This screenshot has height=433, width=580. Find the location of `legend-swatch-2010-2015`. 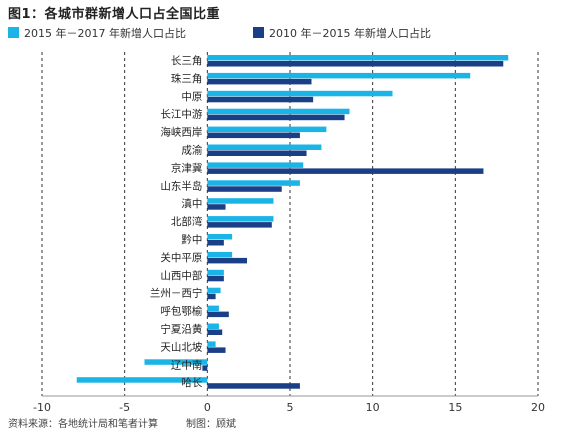

legend-swatch-2010-2015 is located at coordinates (258, 32).